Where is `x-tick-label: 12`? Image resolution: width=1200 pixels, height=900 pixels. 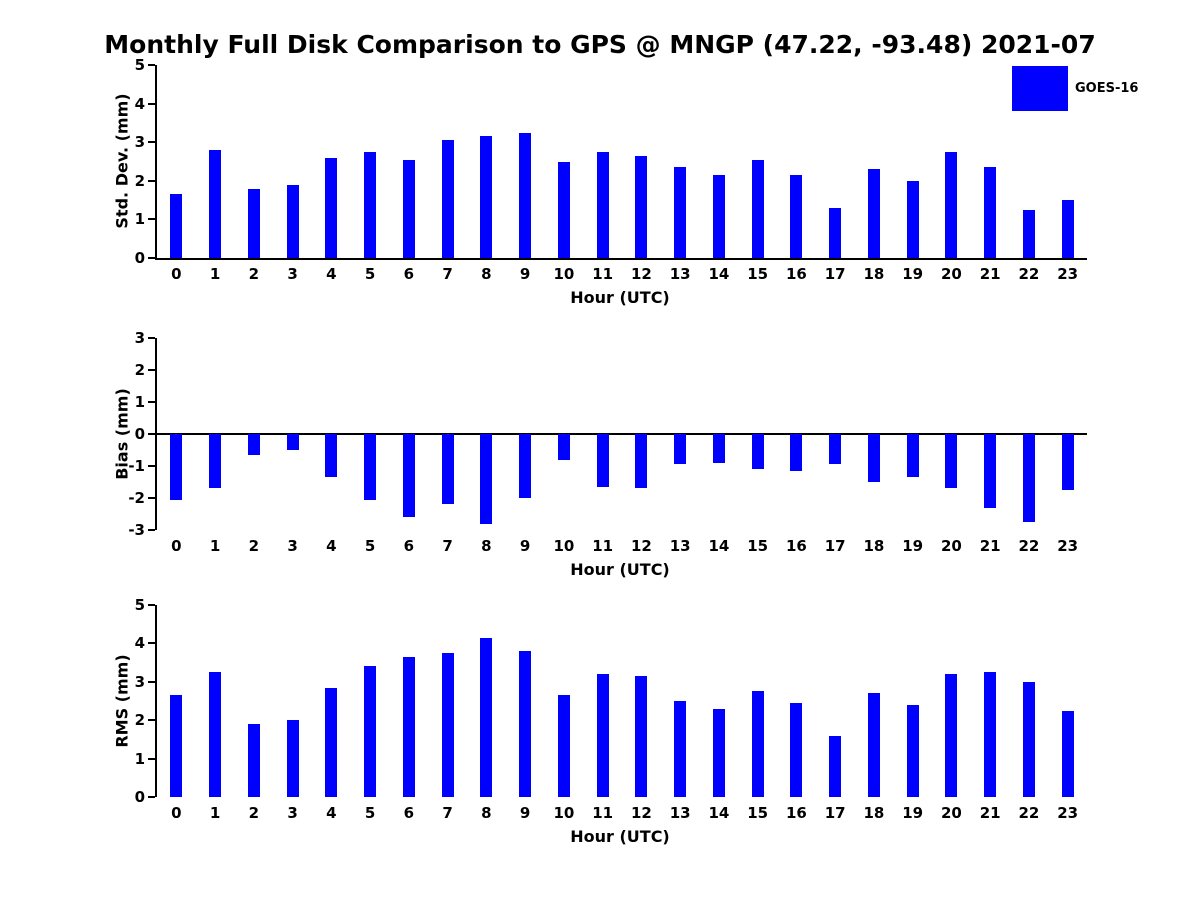 x-tick-label: 12 is located at coordinates (641, 813).